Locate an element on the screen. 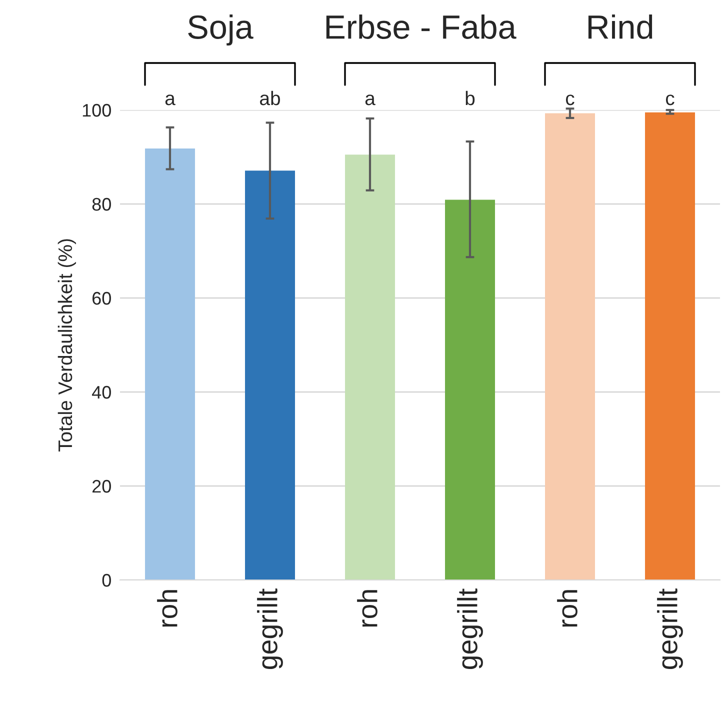 The width and height of the screenshot is (726, 712). text: Rind is located at coordinates (620, 26).